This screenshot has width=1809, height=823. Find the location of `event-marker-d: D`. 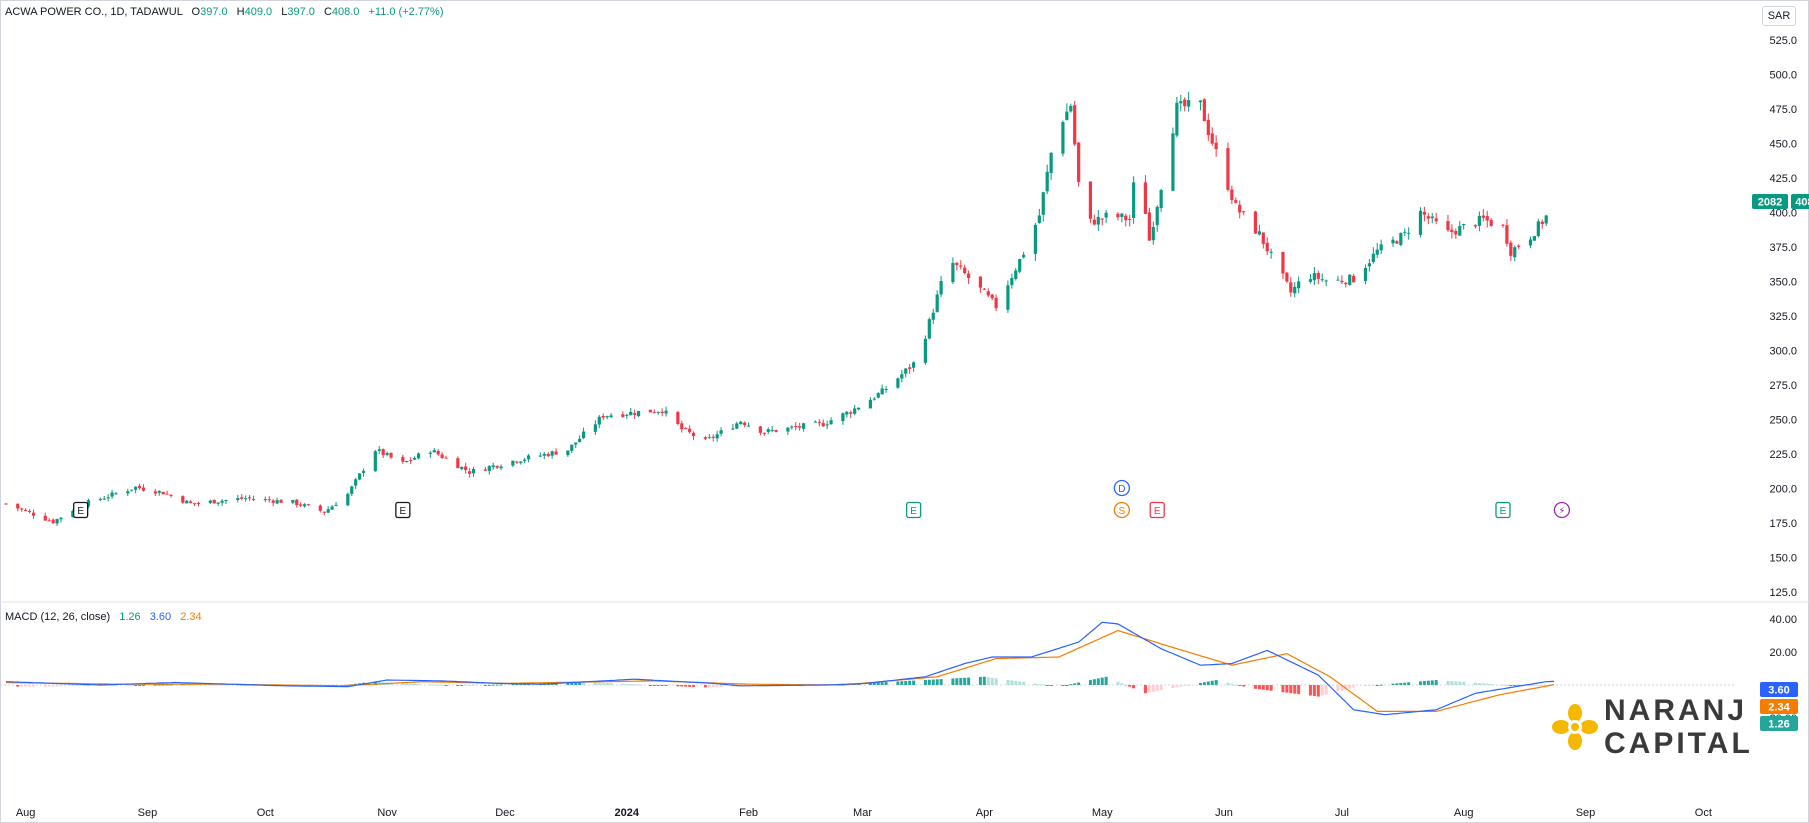

event-marker-d: D is located at coordinates (1122, 488).